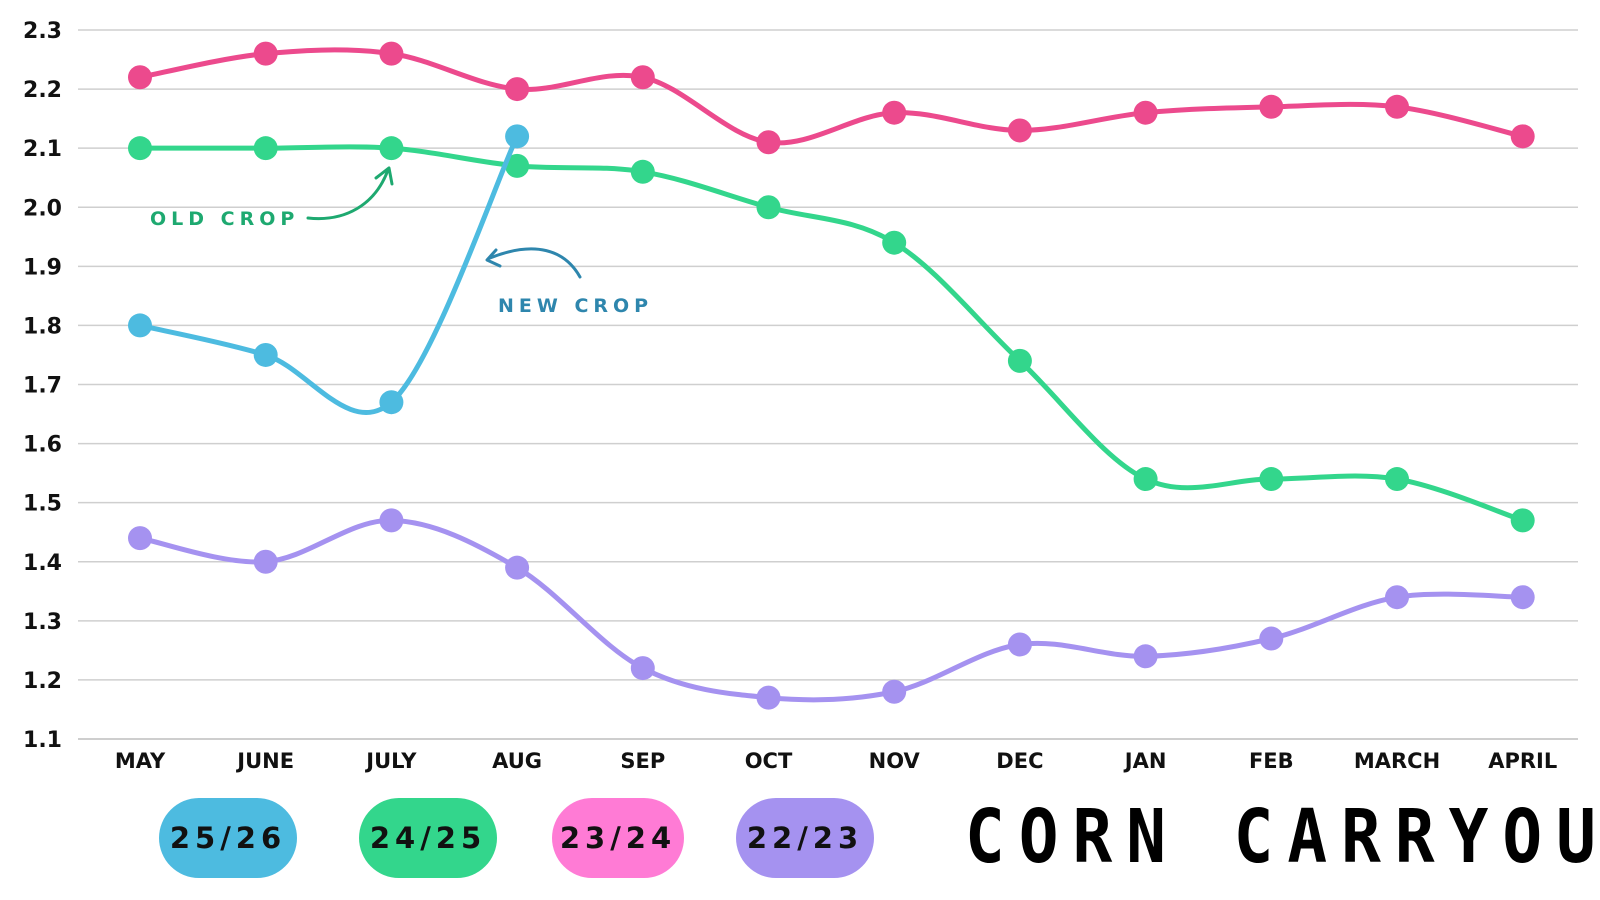  What do you see at coordinates (42, 445) in the screenshot?
I see `y-tick-label: 1.6` at bounding box center [42, 445].